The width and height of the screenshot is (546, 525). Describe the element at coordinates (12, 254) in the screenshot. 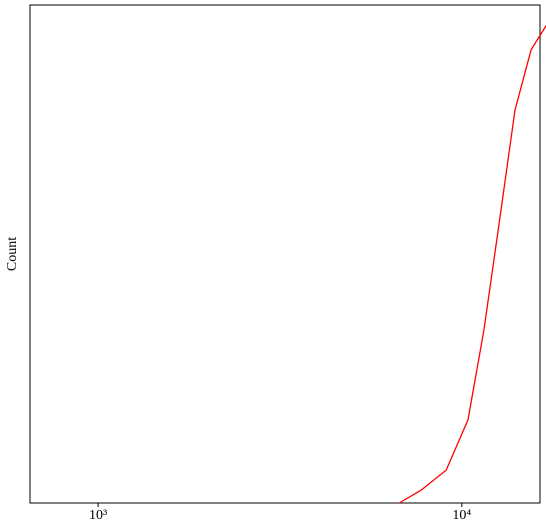

I see `y-axis-label: Count` at that location.